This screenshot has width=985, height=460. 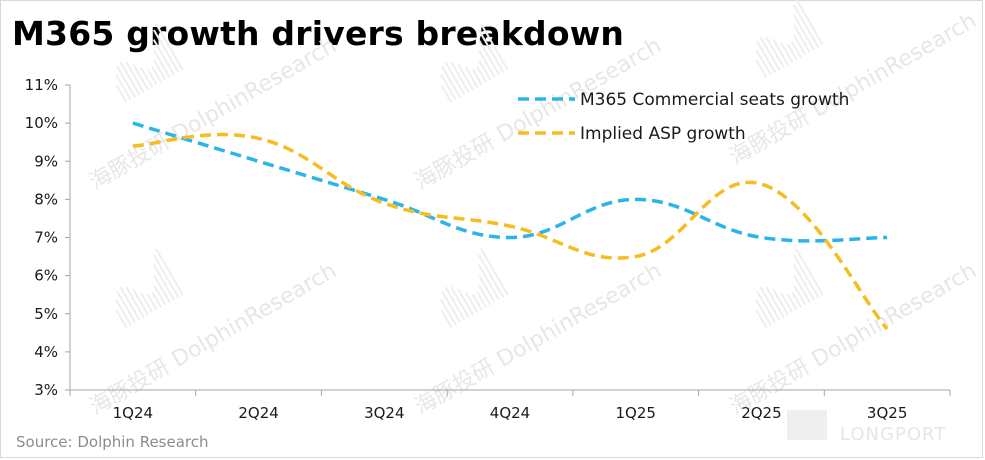 I want to click on x-tick-label: 2Q24, so click(x=258, y=413).